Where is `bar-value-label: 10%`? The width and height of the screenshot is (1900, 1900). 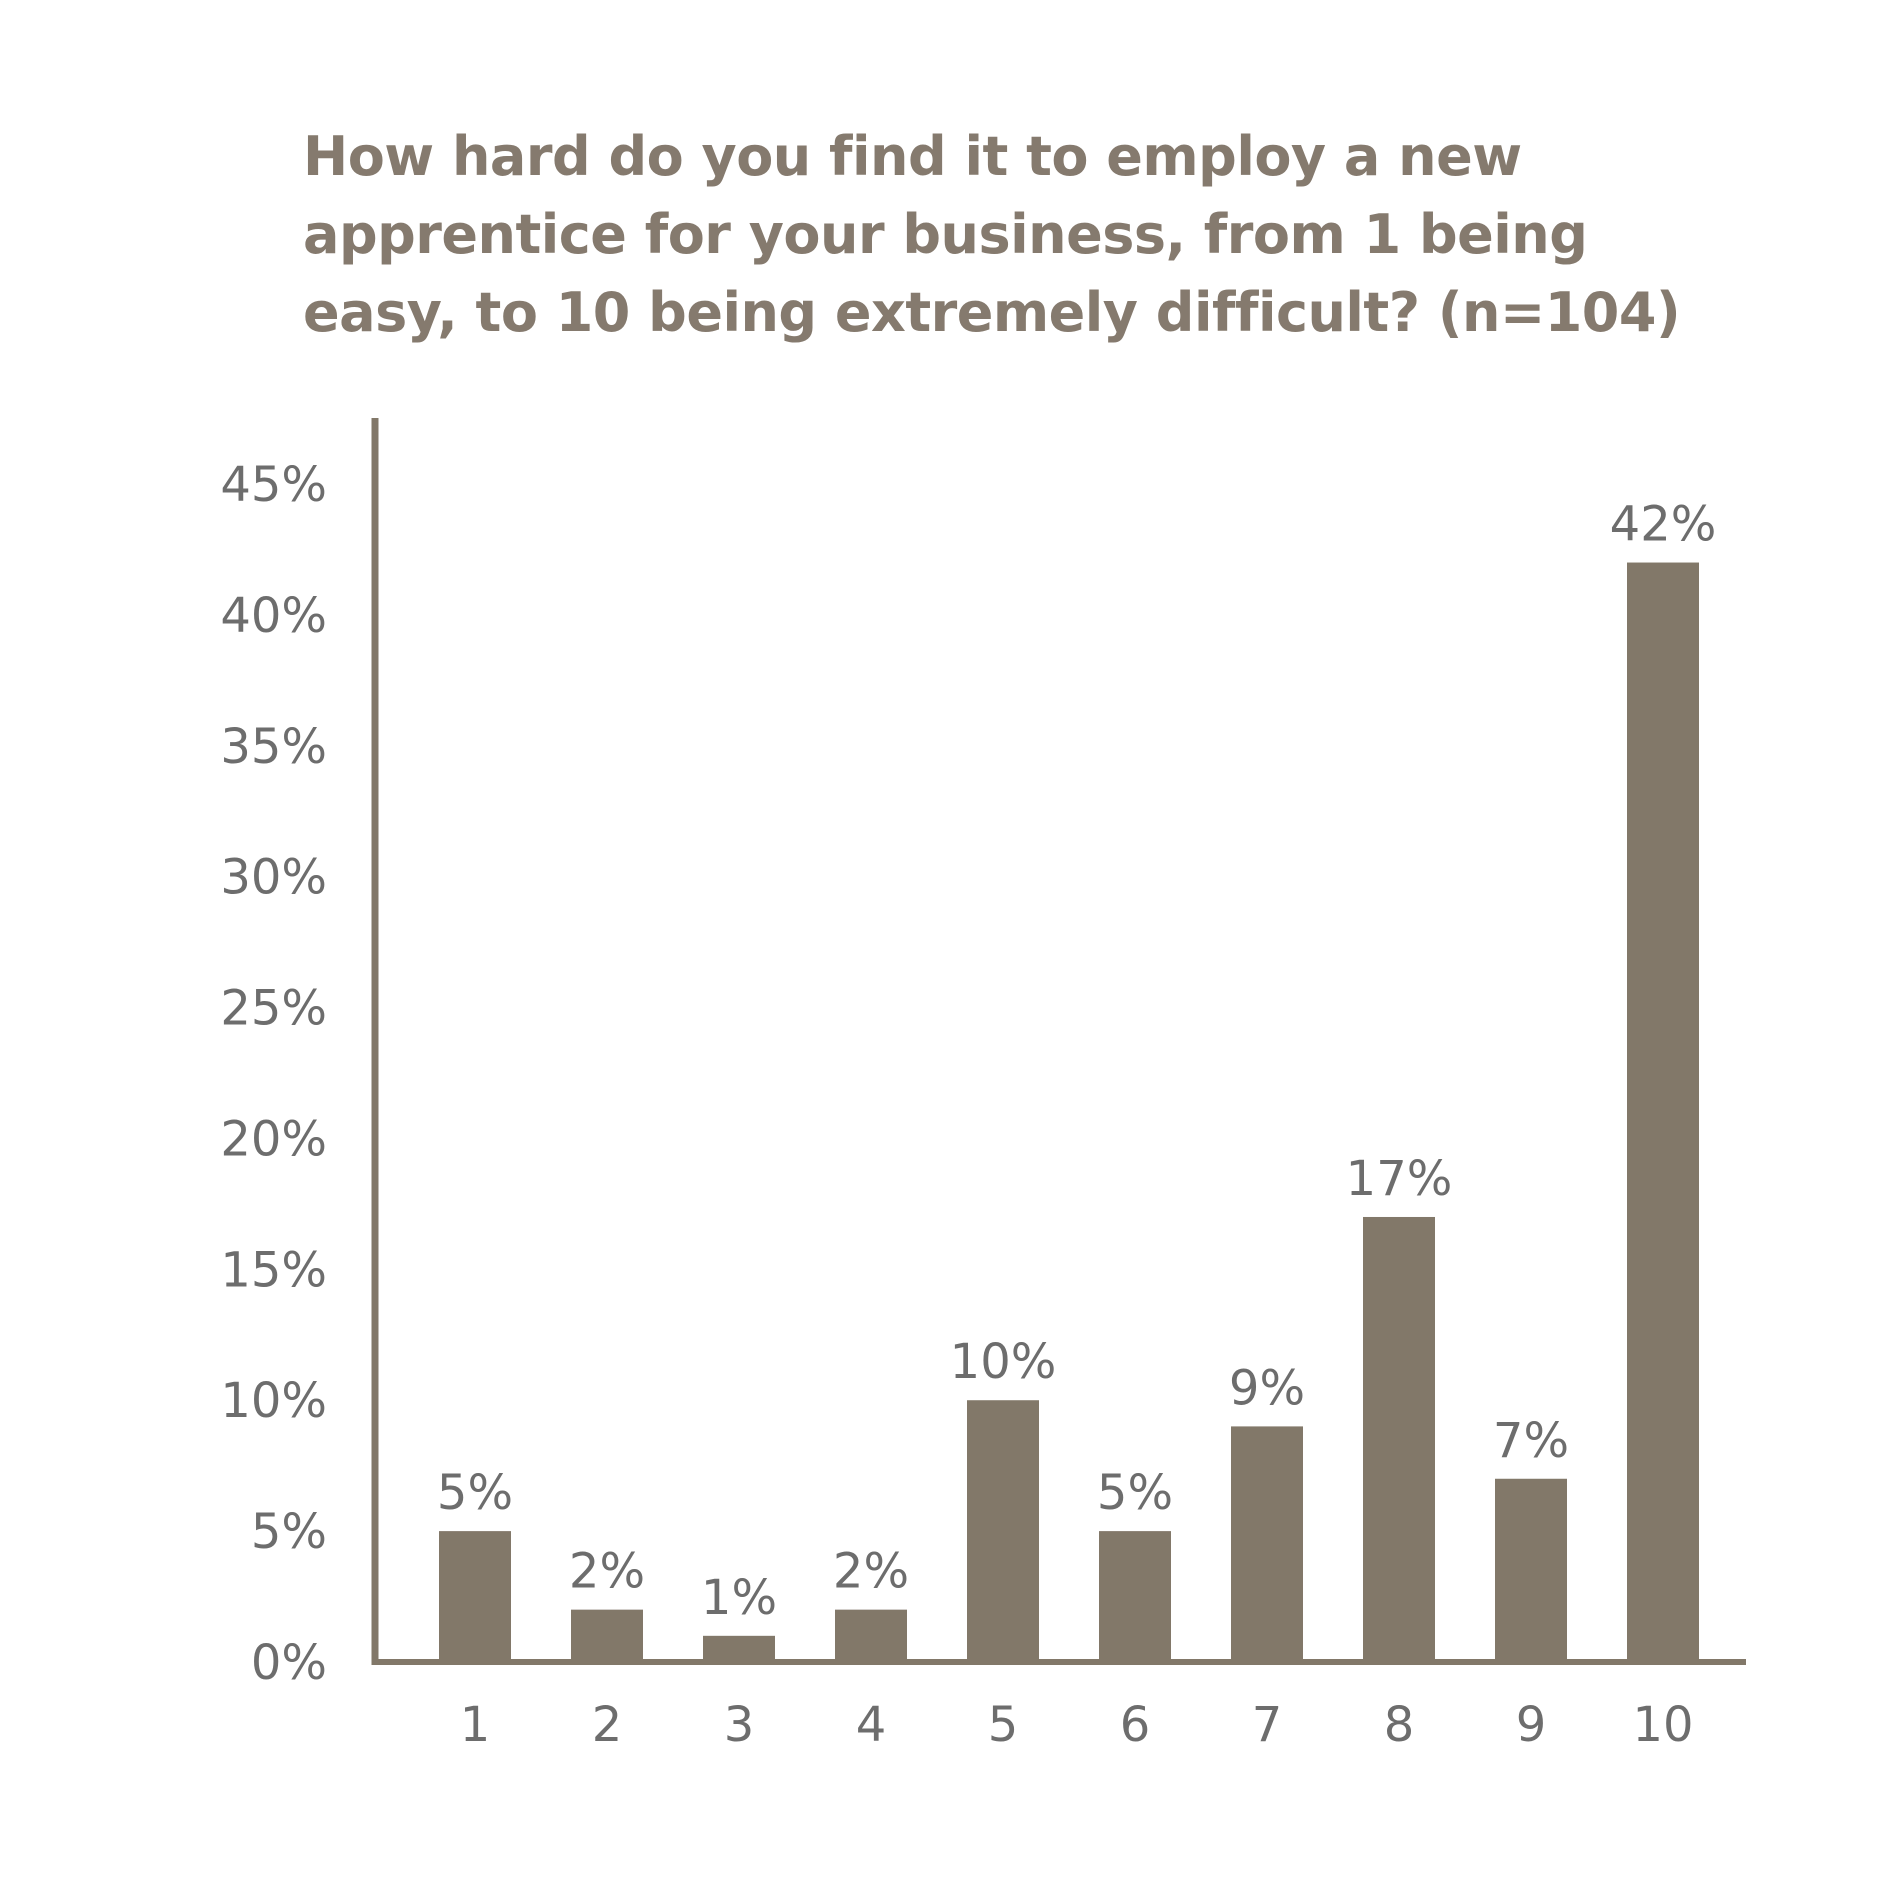 bar-value-label: 10% is located at coordinates (1003, 1362).